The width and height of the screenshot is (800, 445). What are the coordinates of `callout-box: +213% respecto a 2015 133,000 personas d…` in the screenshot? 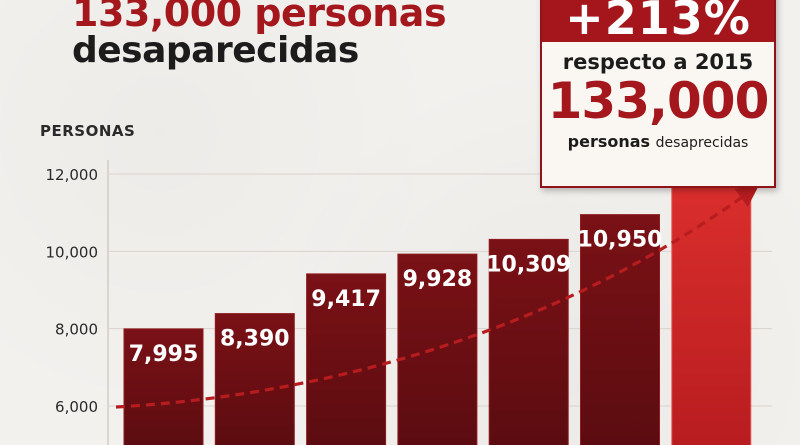 It's located at (658, 94).